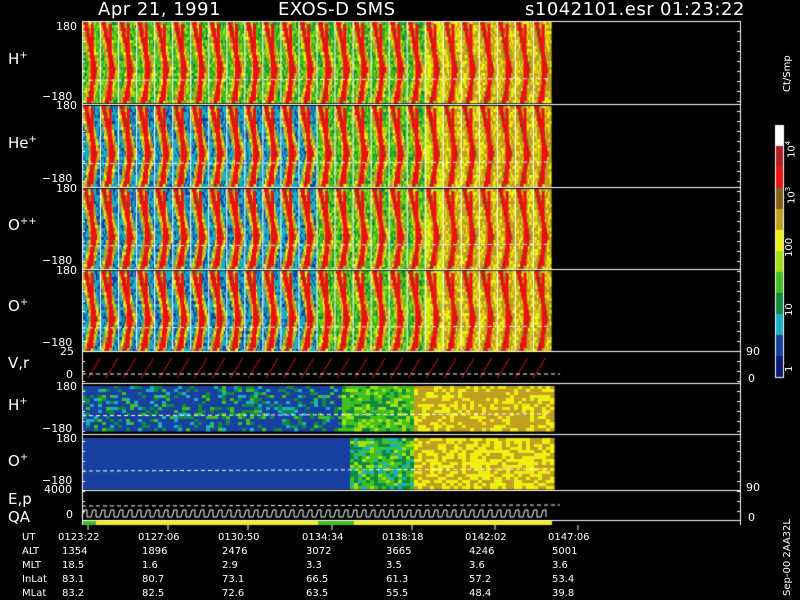  What do you see at coordinates (79, 537) in the screenshot?
I see `footer-cell: 0123:22` at bounding box center [79, 537].